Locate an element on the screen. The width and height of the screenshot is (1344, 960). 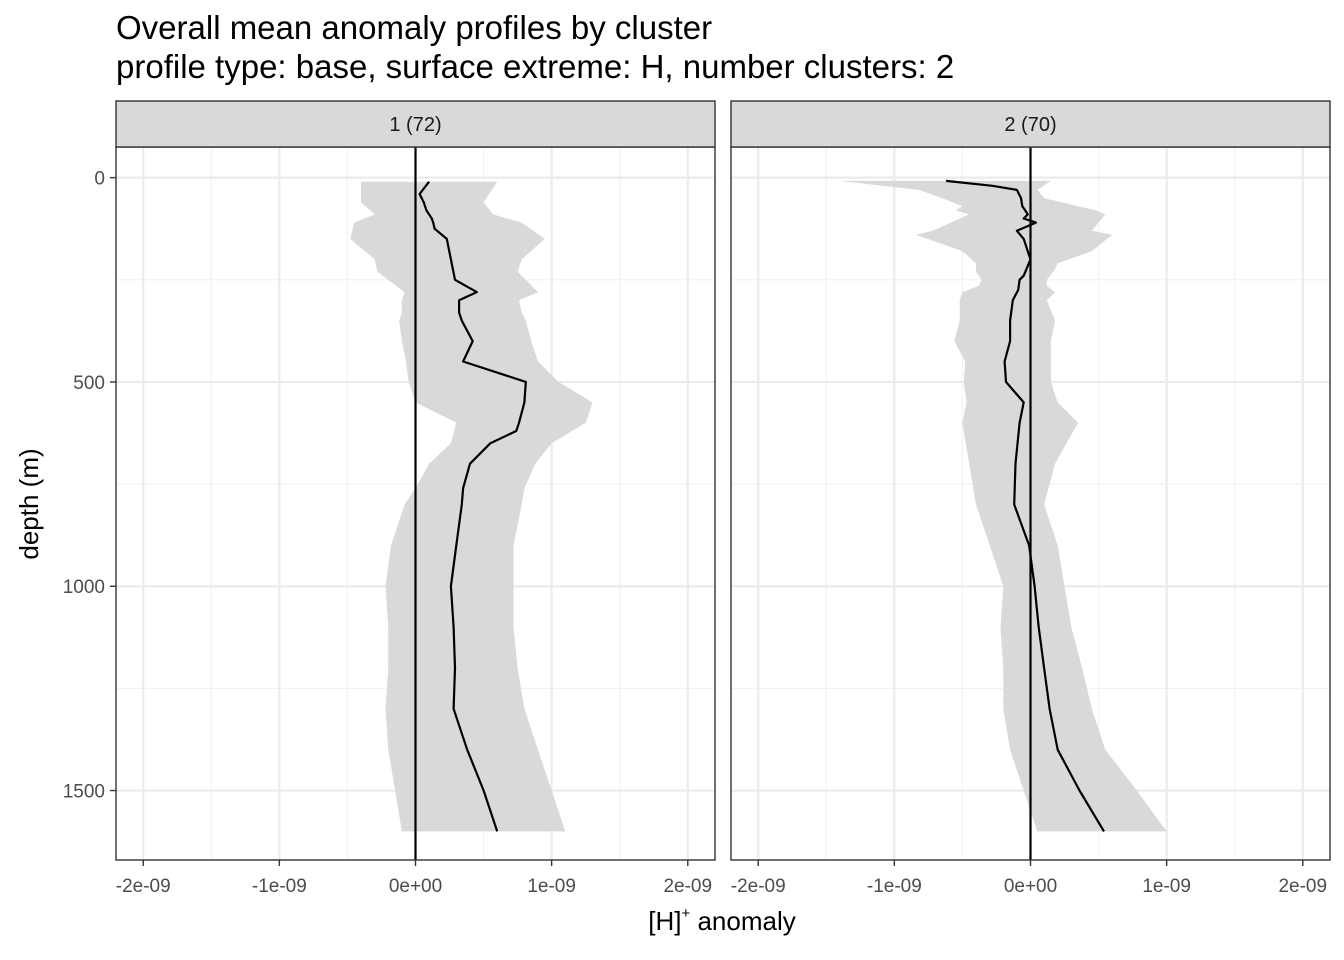
y-tick-label: 1000 is located at coordinates (84, 587).